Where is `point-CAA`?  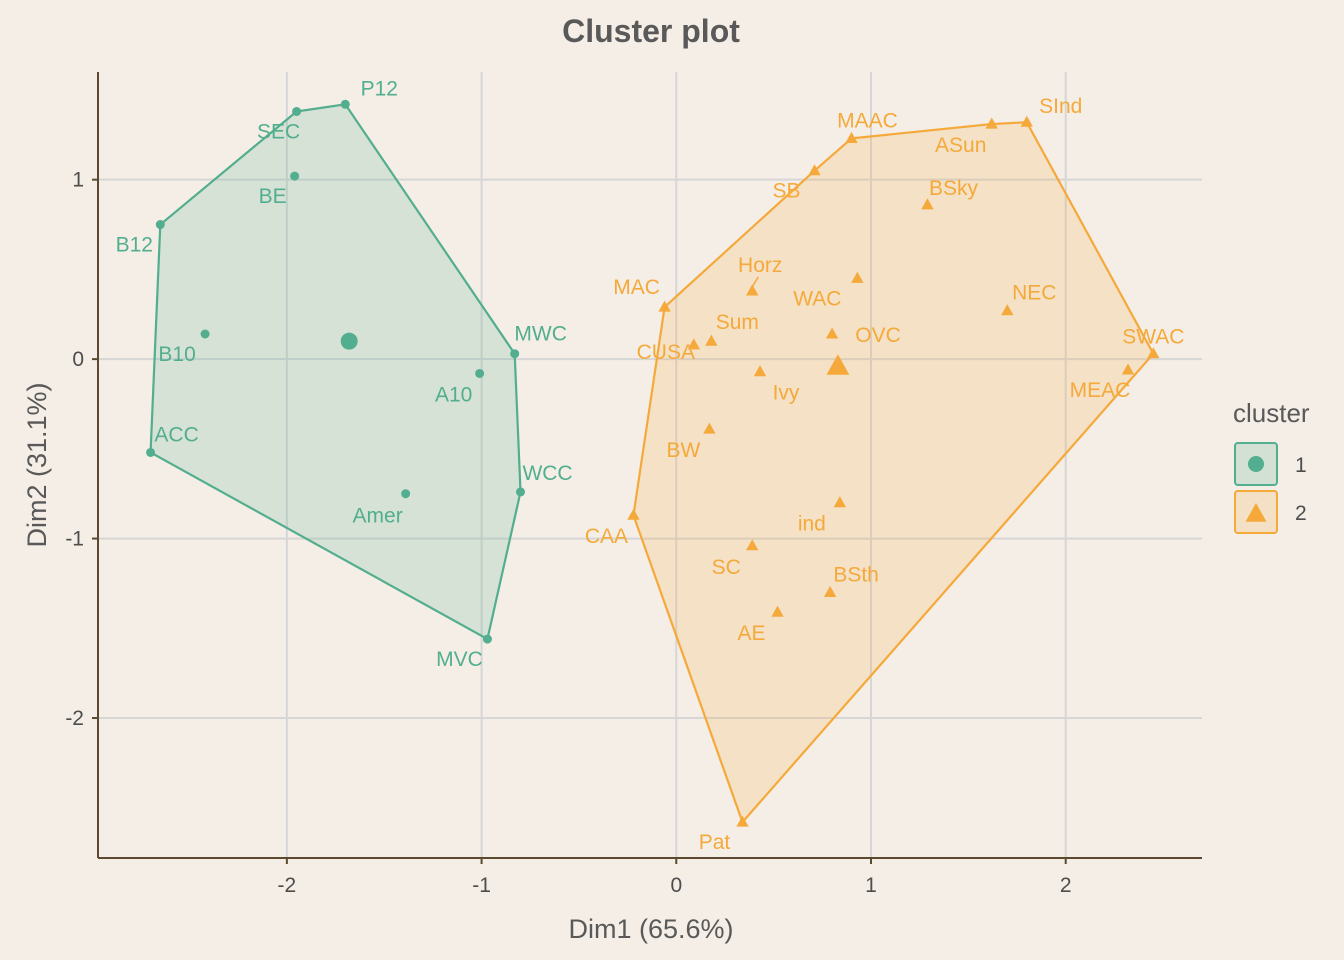
point-CAA is located at coordinates (633, 514).